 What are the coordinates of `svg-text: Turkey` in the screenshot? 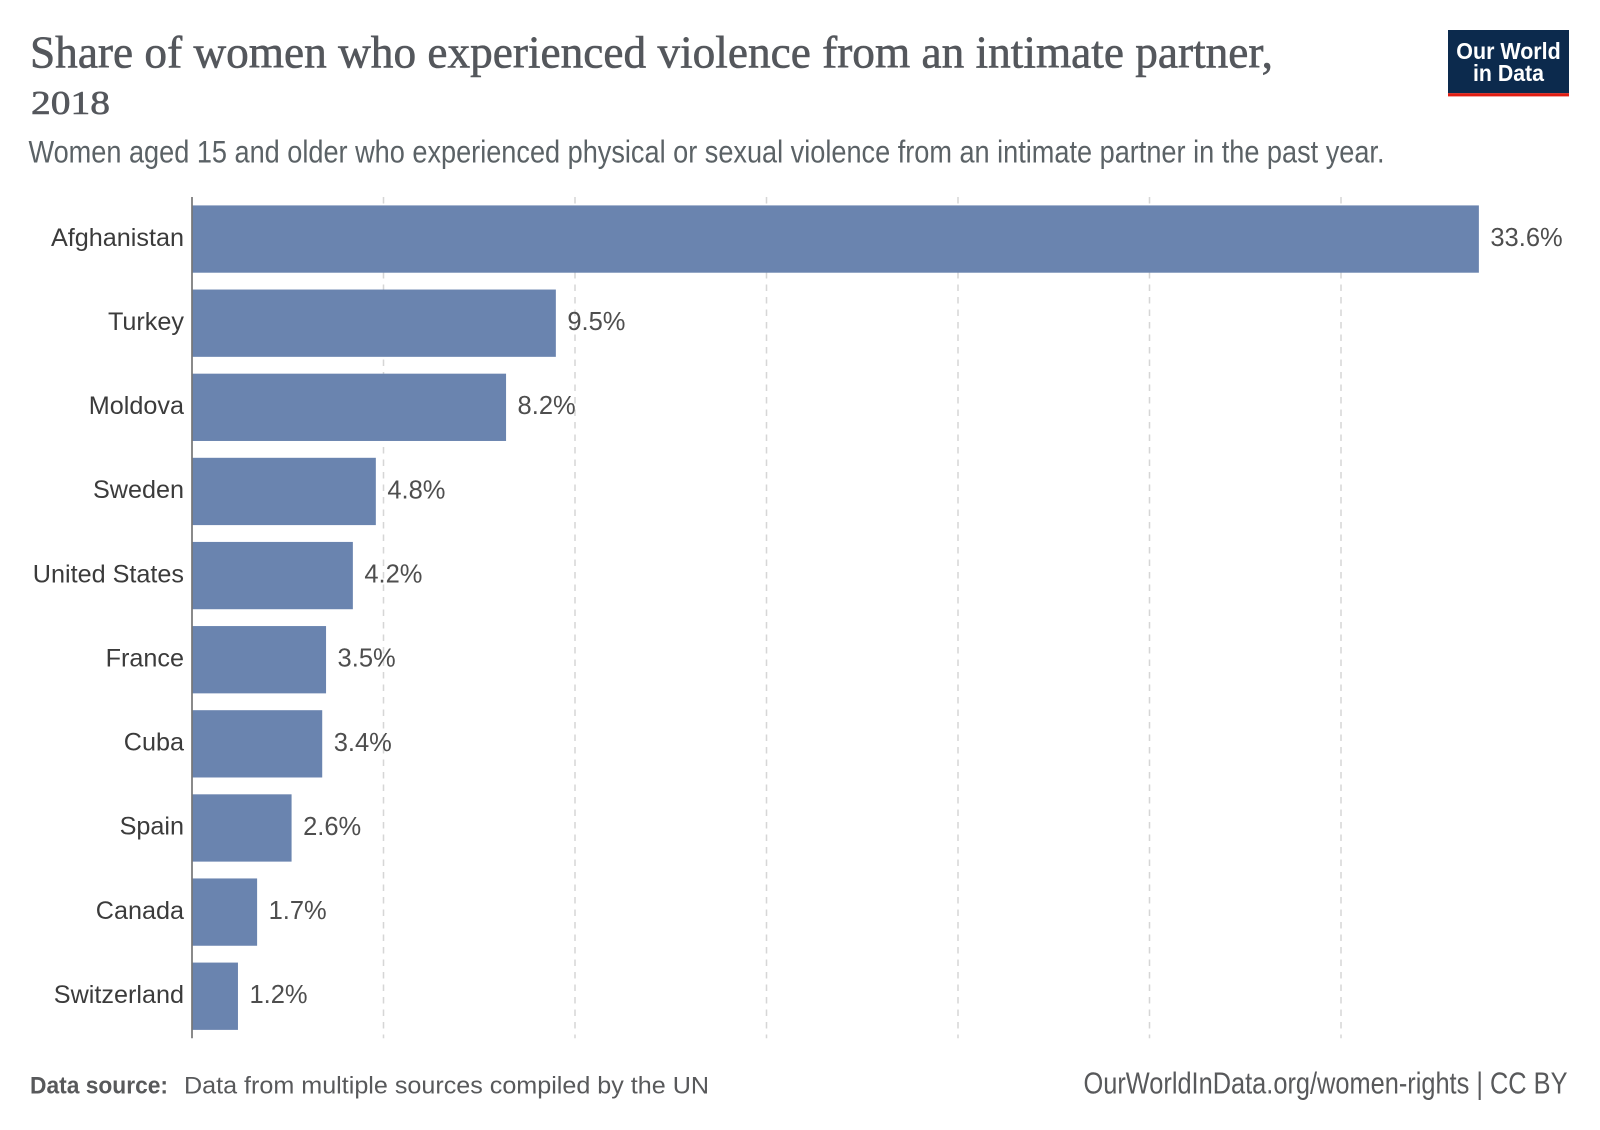 It's located at (146, 322).